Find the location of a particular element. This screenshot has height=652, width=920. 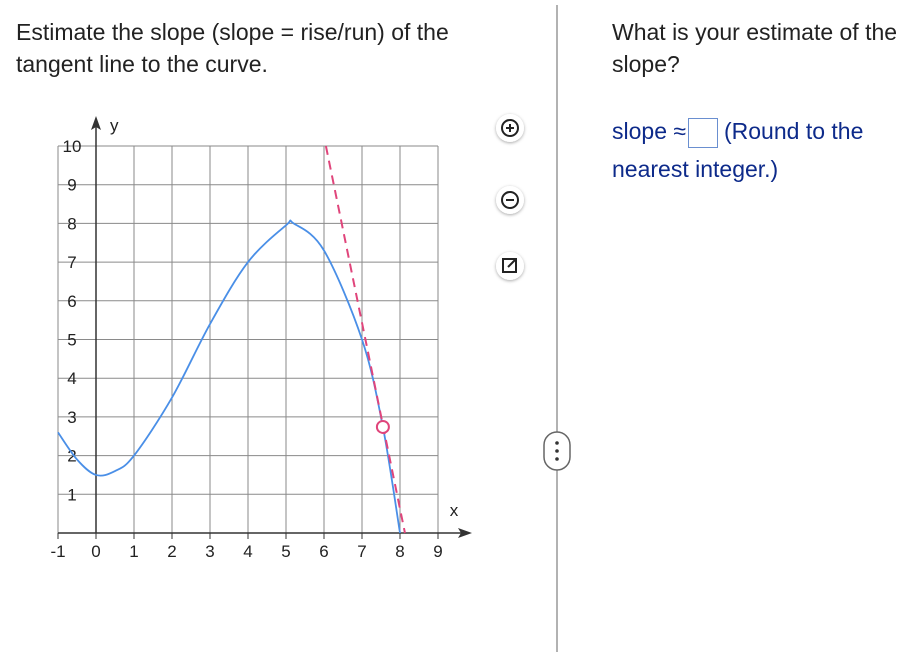

x-tick-label: 8 is located at coordinates (399, 551).